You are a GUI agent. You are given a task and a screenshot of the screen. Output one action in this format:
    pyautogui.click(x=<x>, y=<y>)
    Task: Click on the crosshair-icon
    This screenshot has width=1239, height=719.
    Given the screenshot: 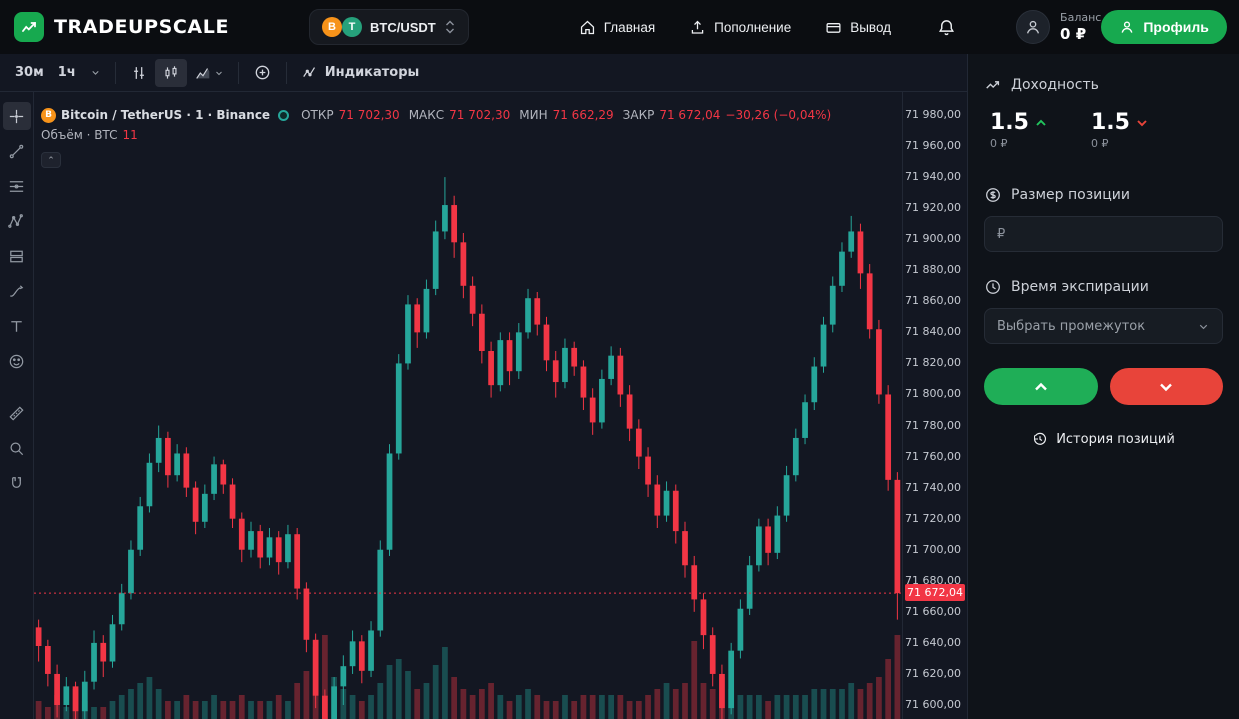 What is the action you would take?
    pyautogui.click(x=16, y=116)
    